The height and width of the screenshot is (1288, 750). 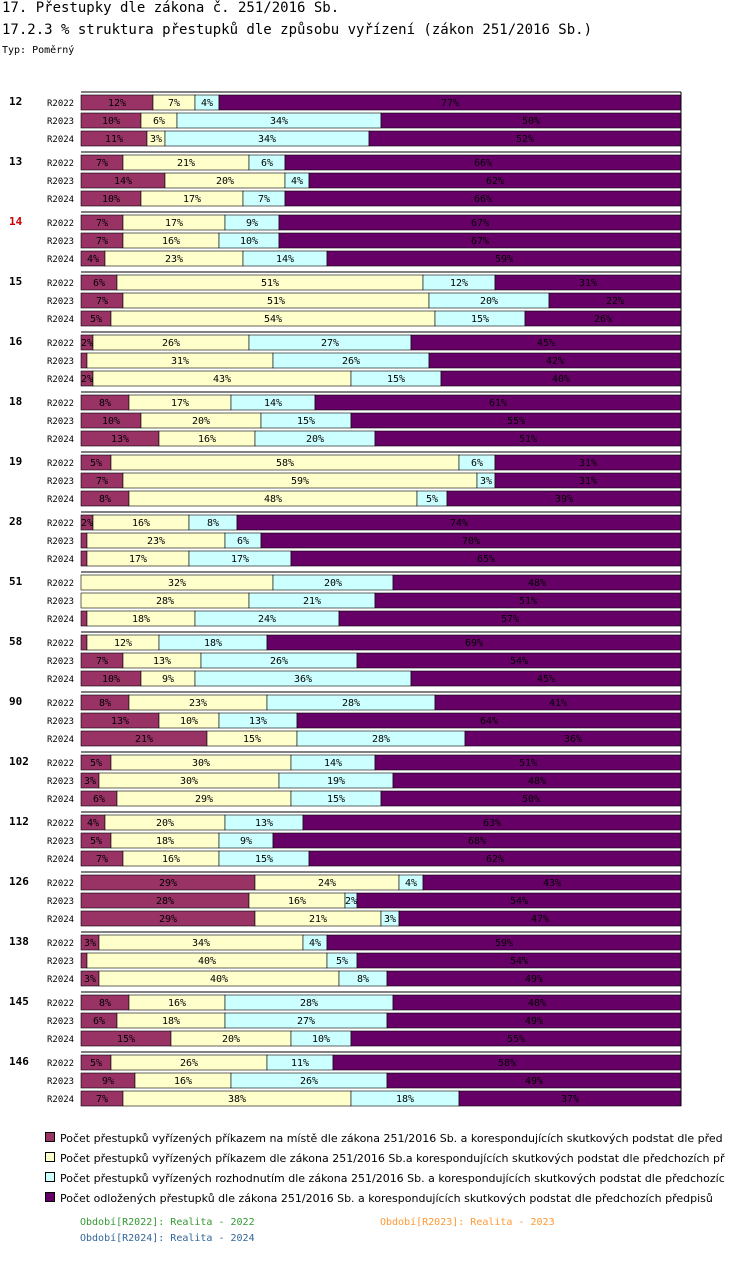 I want to click on data-label: 48%, so click(x=537, y=1003).